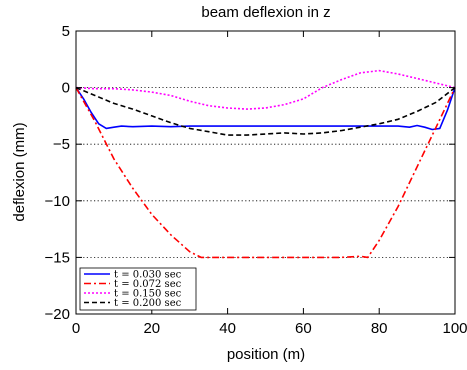 This screenshot has width=467, height=370. Describe the element at coordinates (265, 12) in the screenshot. I see `chart-title: beam deflexion in z` at that location.